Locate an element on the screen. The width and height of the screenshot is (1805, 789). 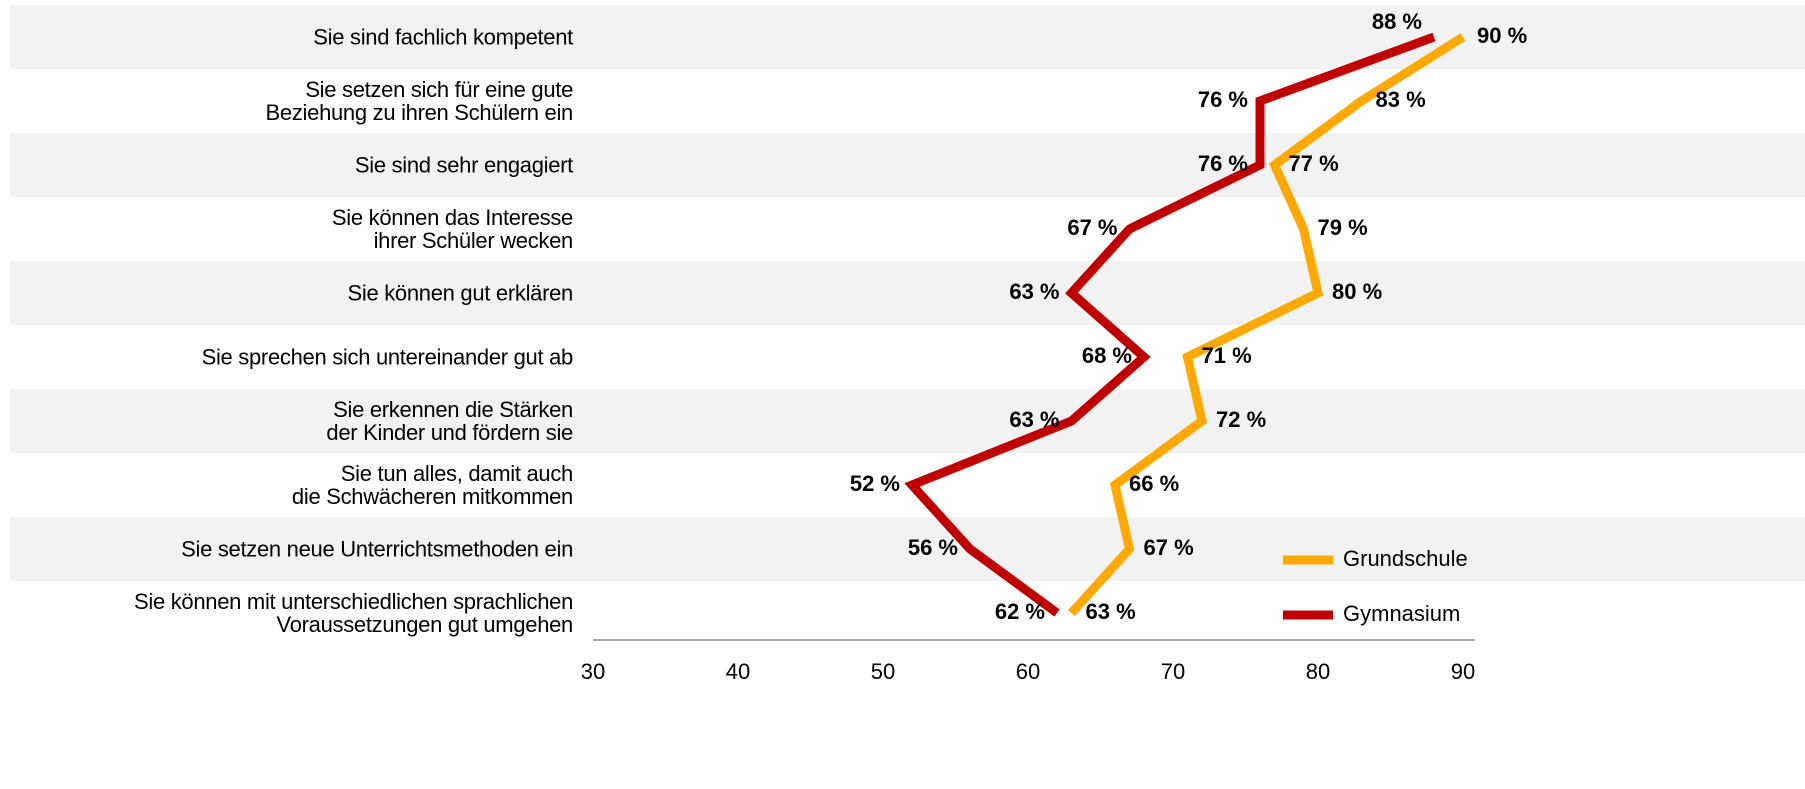
data-label: 83 % is located at coordinates (1401, 99).